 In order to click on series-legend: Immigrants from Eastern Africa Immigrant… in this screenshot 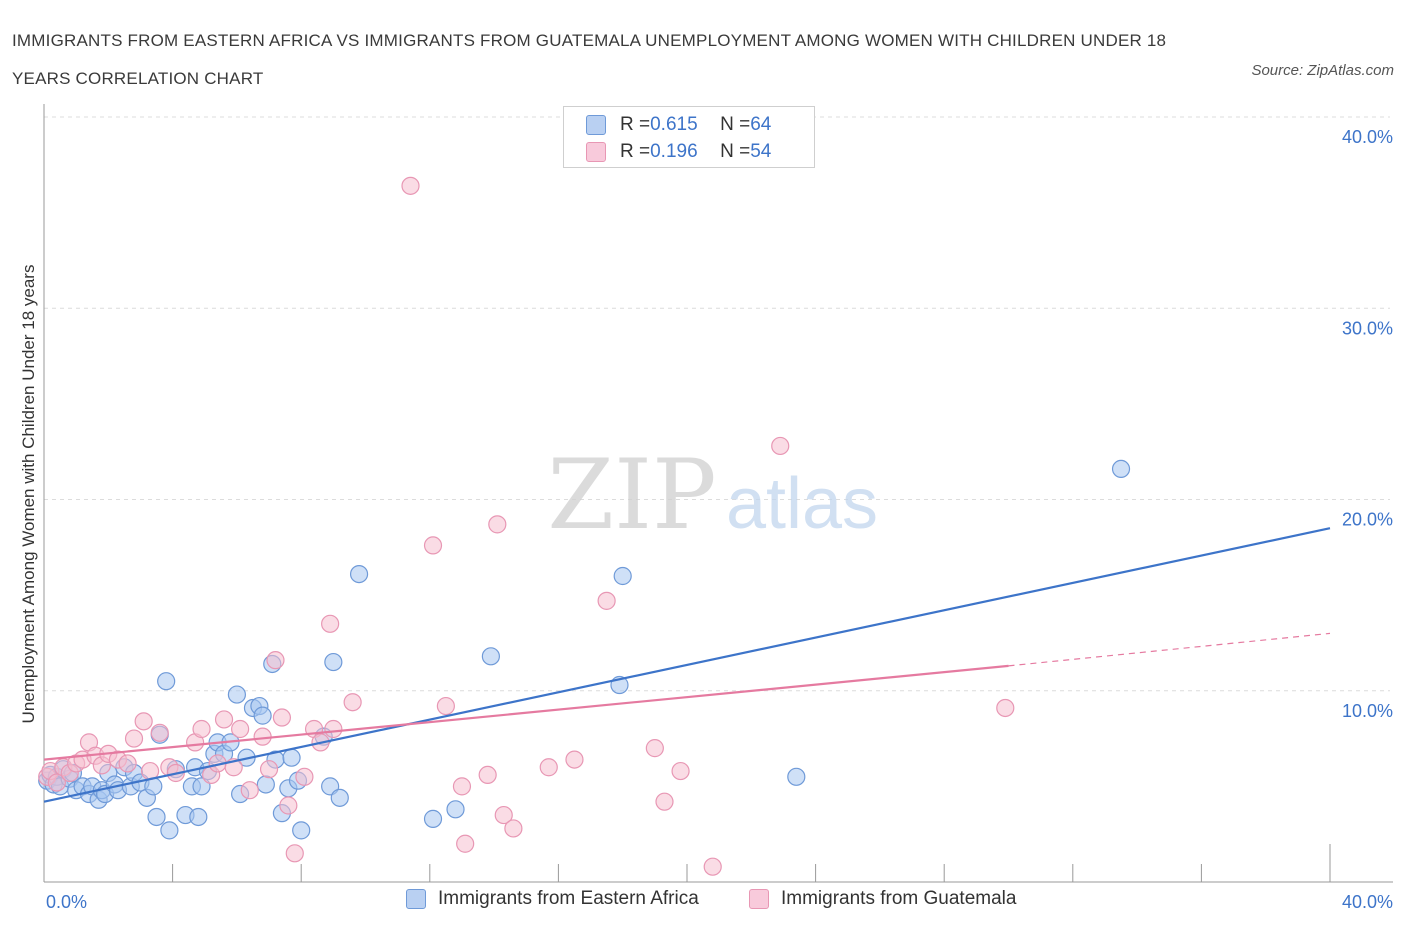, I will do `click(703, 902)`.